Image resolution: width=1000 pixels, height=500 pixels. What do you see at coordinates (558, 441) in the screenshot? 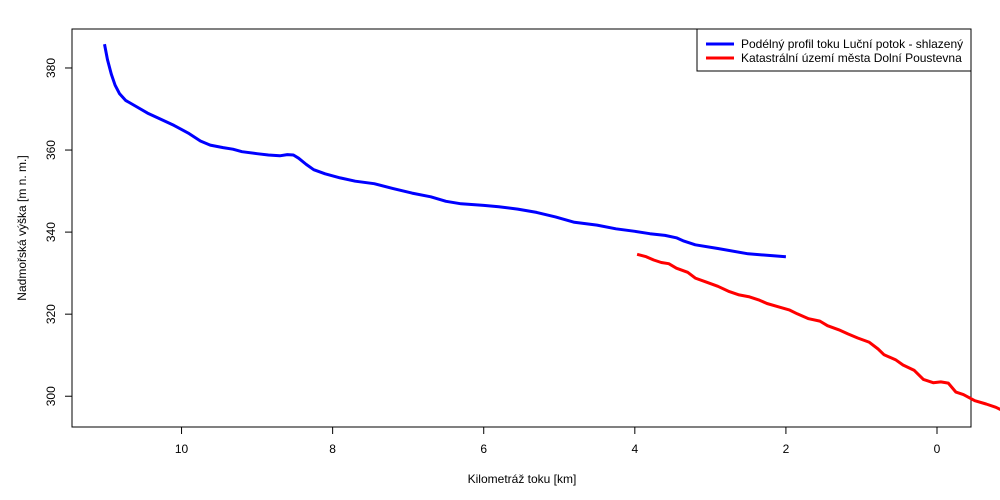
I see `x-axis: 10 8 6 4 2 0` at bounding box center [558, 441].